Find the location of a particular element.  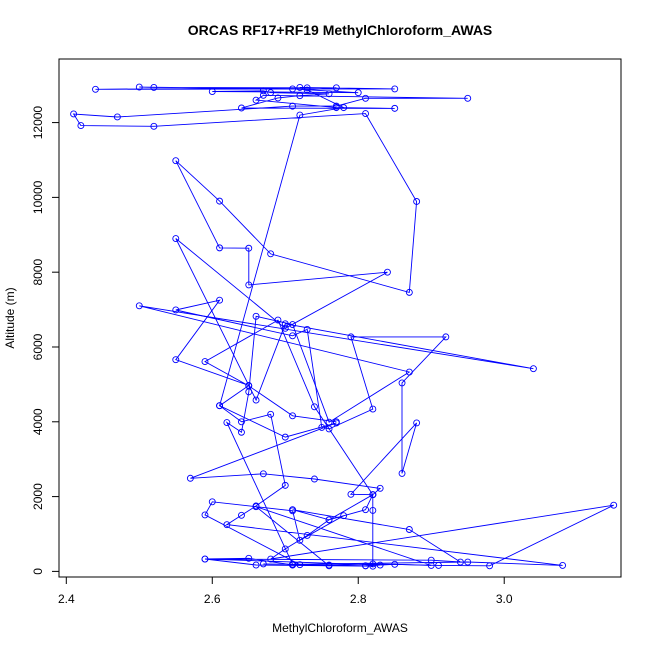

x-axis-label: MethylChloroform_AWAS is located at coordinates (340, 628).